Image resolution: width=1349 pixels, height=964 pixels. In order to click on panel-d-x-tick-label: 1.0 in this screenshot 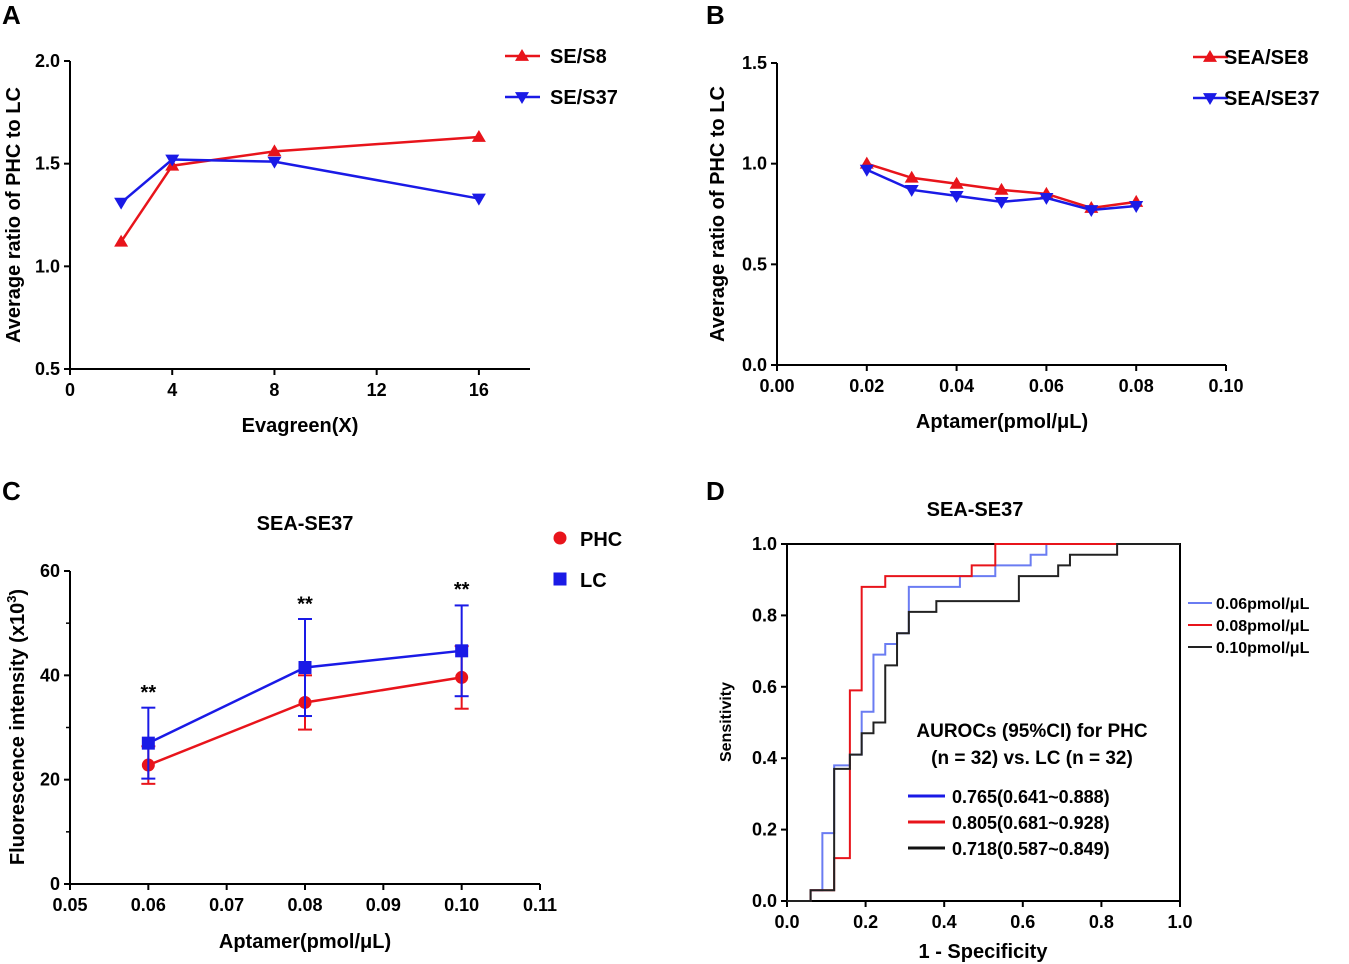, I will do `click(1179, 922)`.